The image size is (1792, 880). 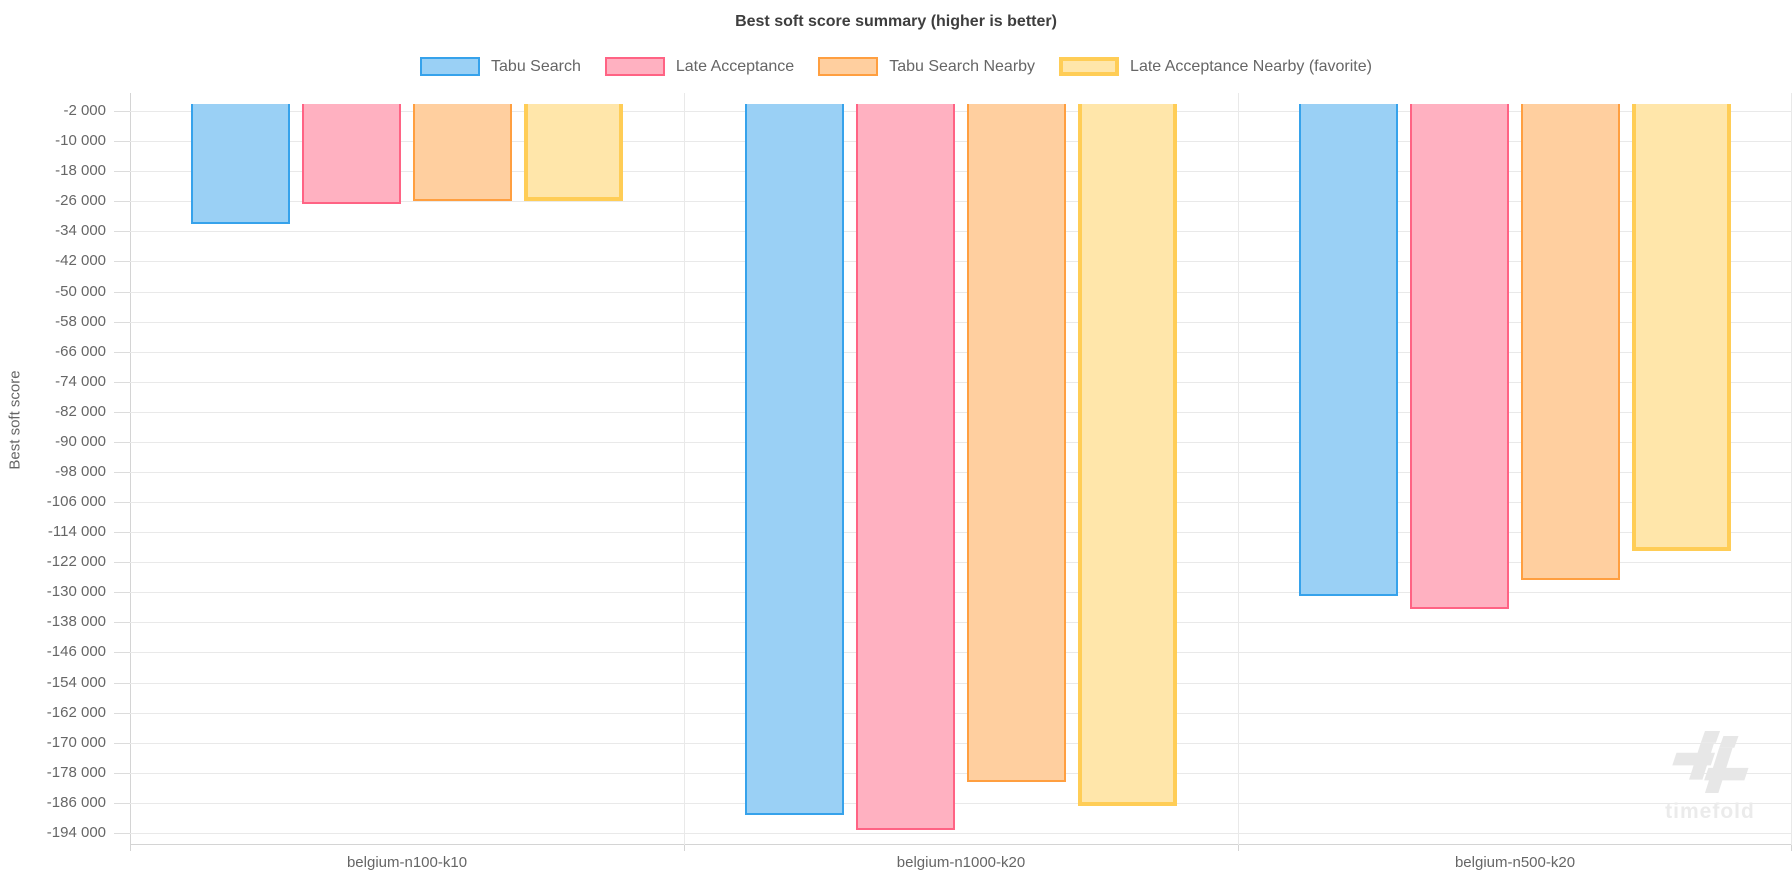 I want to click on watermark: timefold, so click(x=1710, y=777).